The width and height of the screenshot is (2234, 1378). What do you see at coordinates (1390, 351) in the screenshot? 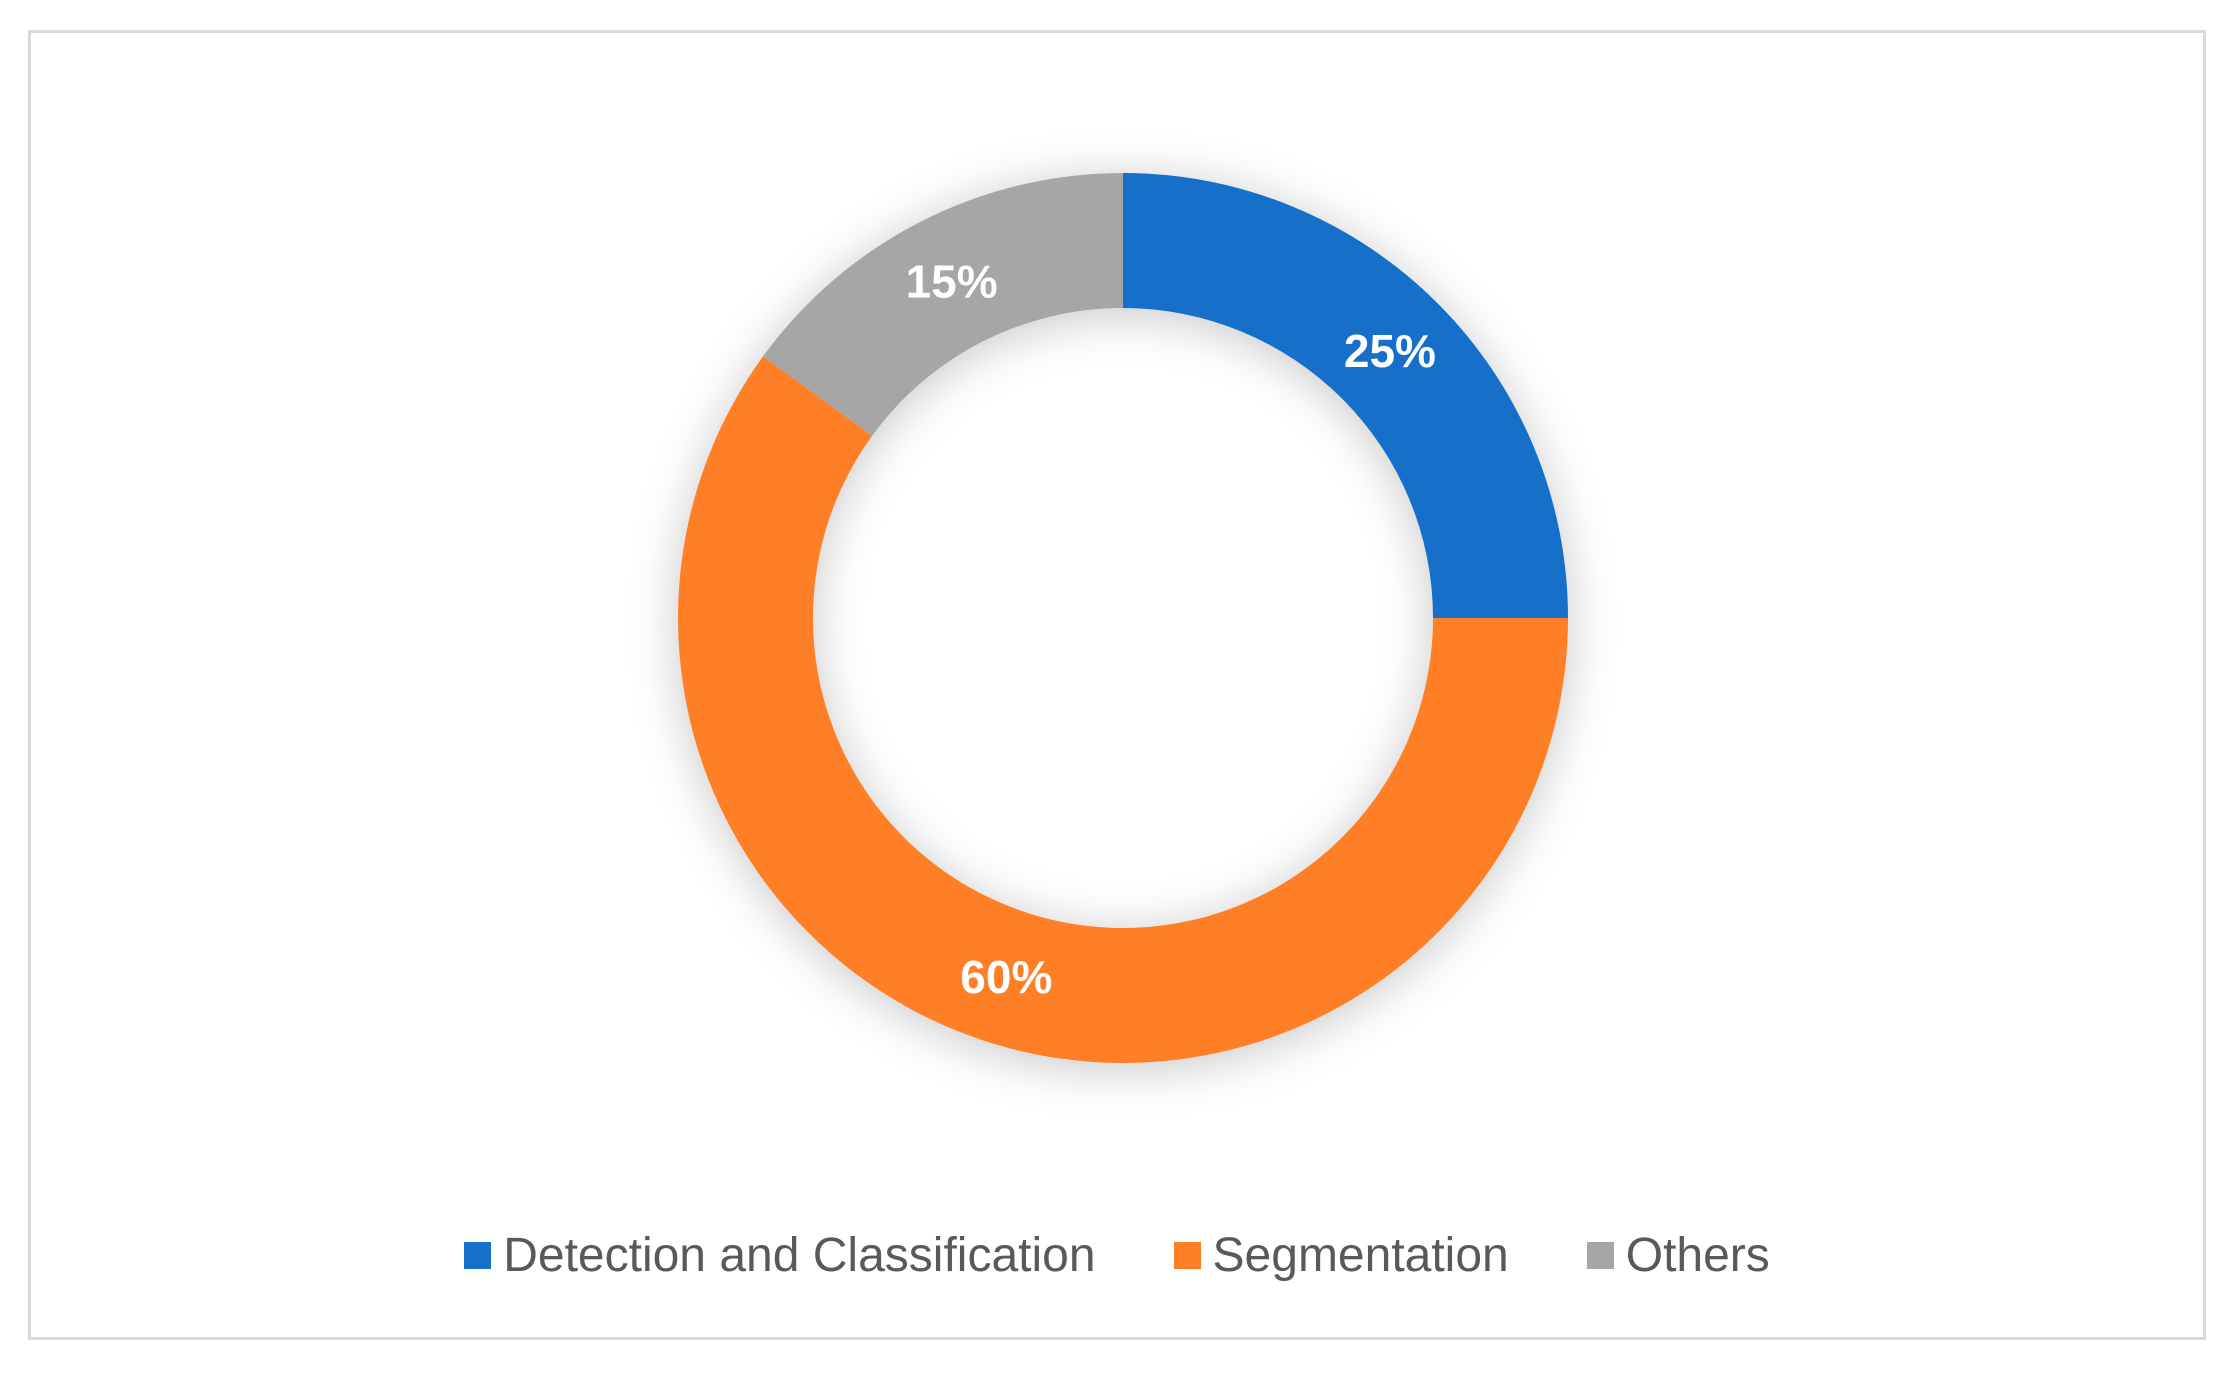
I see `slice-label-detection: 25%` at bounding box center [1390, 351].